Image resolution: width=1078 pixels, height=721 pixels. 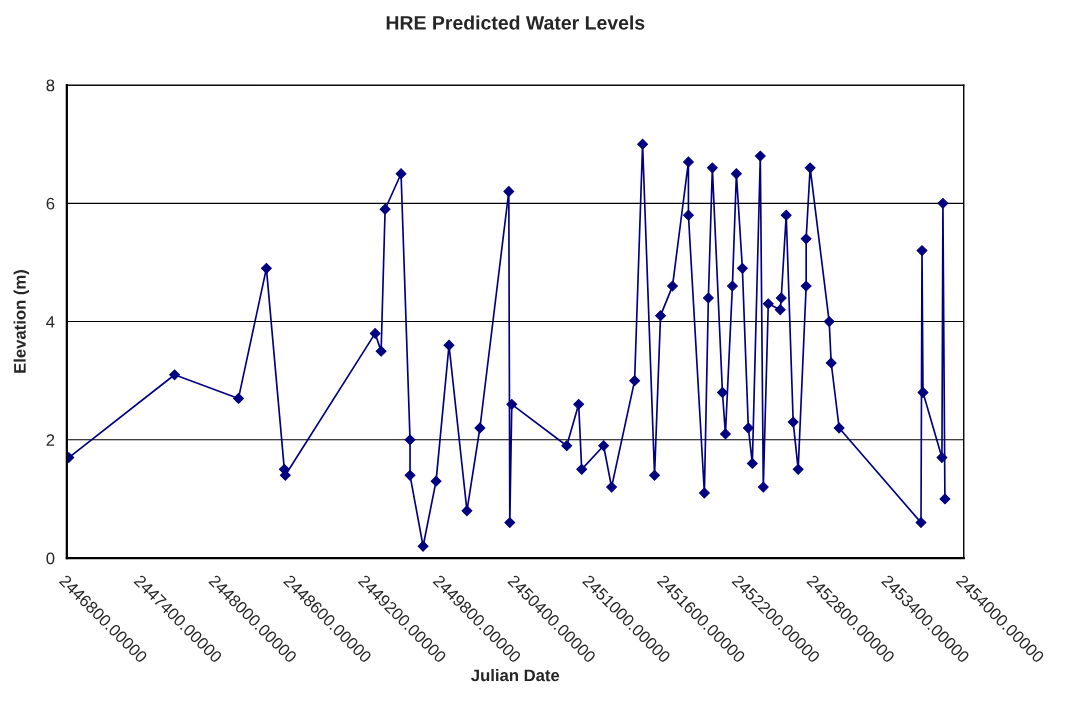 I want to click on chart-title: HRE Predicted Water Levels, so click(x=515, y=22).